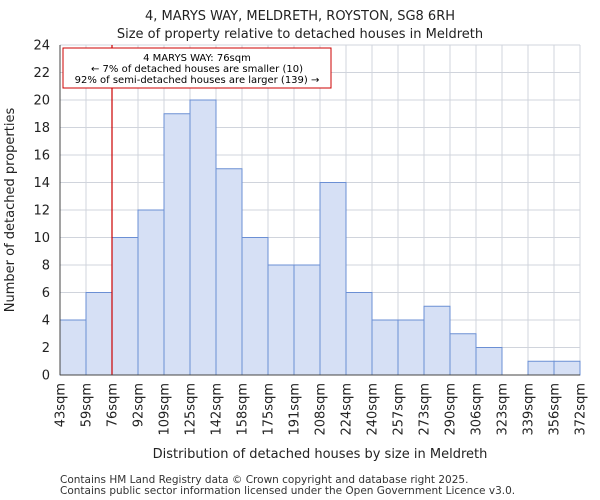  Describe the element at coordinates (41, 73) in the screenshot. I see `y-tick-label: 22` at that location.